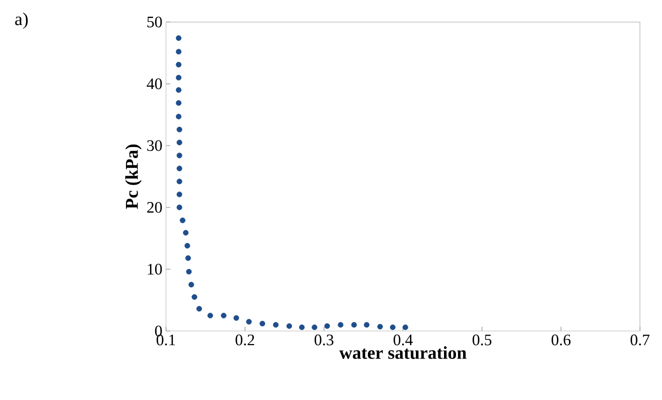  Describe the element at coordinates (154, 145) in the screenshot. I see `y-tick-label: 30` at that location.